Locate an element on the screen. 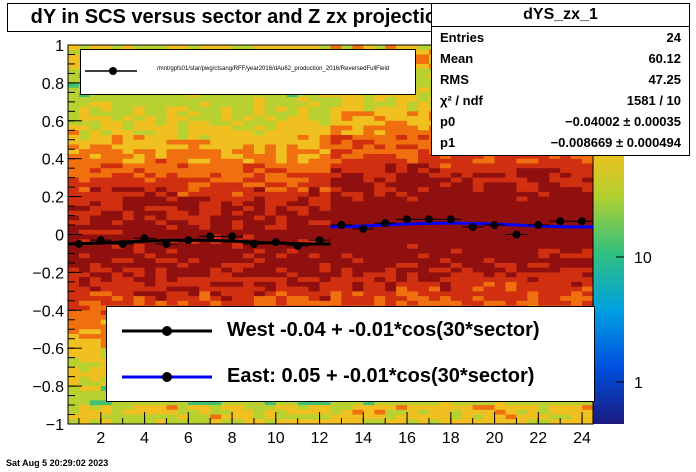  x-tick-label: 6 is located at coordinates (188, 438).